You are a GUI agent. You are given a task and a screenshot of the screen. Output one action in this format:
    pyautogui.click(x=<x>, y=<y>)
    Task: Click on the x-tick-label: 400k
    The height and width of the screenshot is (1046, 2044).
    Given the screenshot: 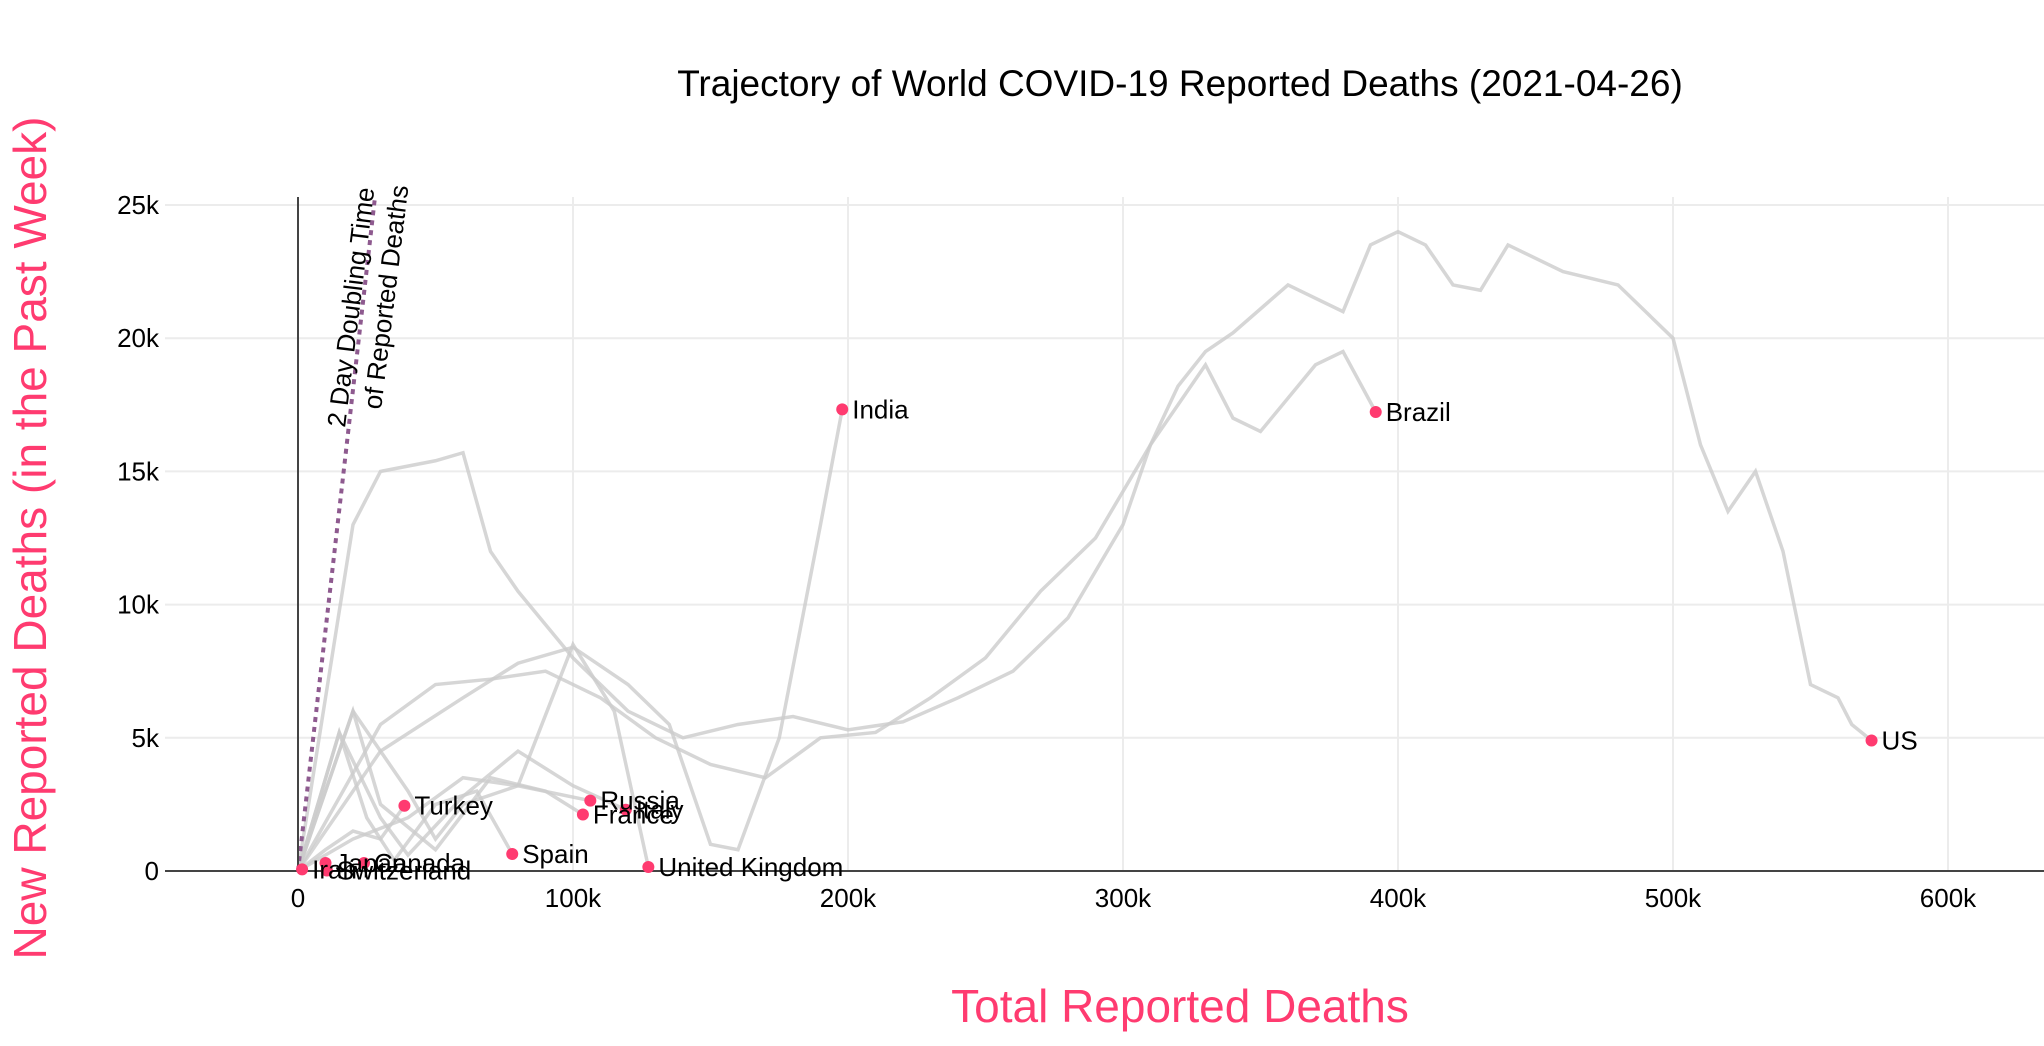 What is the action you would take?
    pyautogui.click(x=1398, y=898)
    